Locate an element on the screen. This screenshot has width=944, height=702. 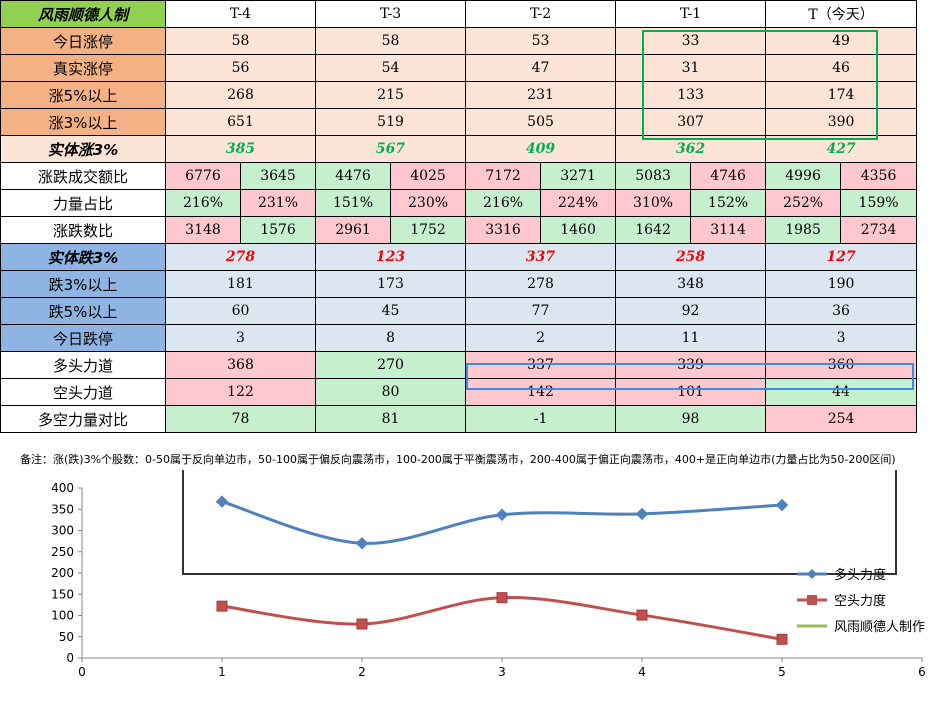
row-label: 力量占比 is located at coordinates (83, 203).